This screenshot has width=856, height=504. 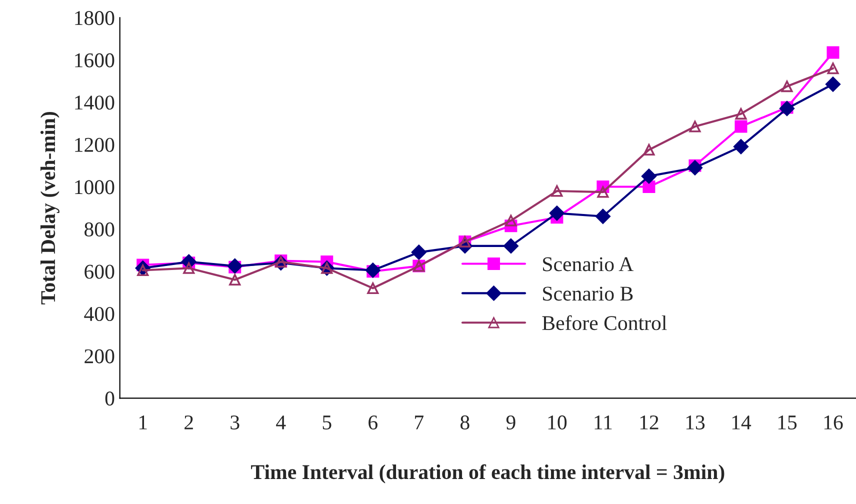 What do you see at coordinates (588, 264) in the screenshot?
I see `legend-label: Scenario A` at bounding box center [588, 264].